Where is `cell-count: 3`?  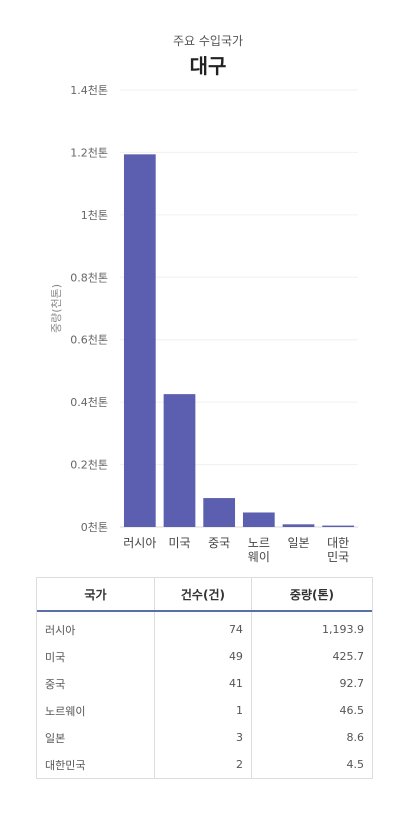 cell-count: 3 is located at coordinates (202, 737).